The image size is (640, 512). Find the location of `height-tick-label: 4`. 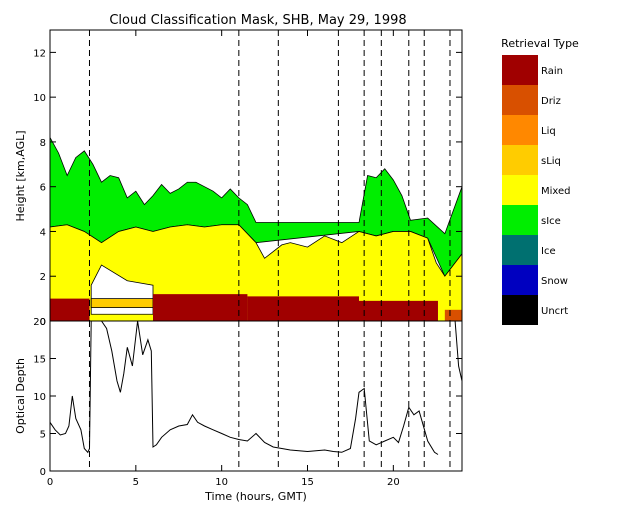

height-tick-label: 4 is located at coordinates (43, 232).